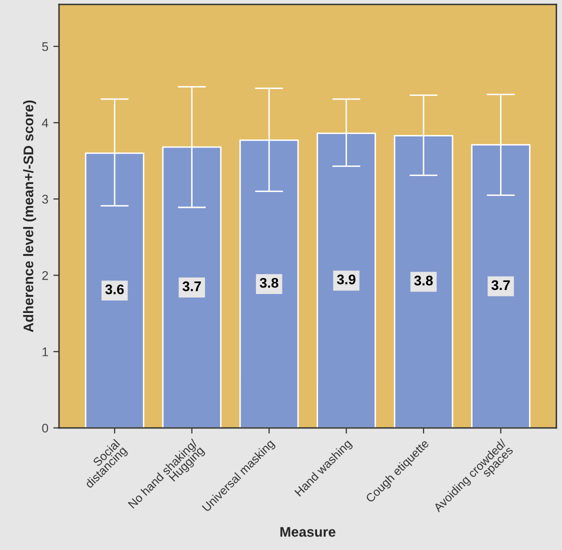 The image size is (562, 550). Describe the element at coordinates (114, 289) in the screenshot. I see `data-label: 3.6` at that location.